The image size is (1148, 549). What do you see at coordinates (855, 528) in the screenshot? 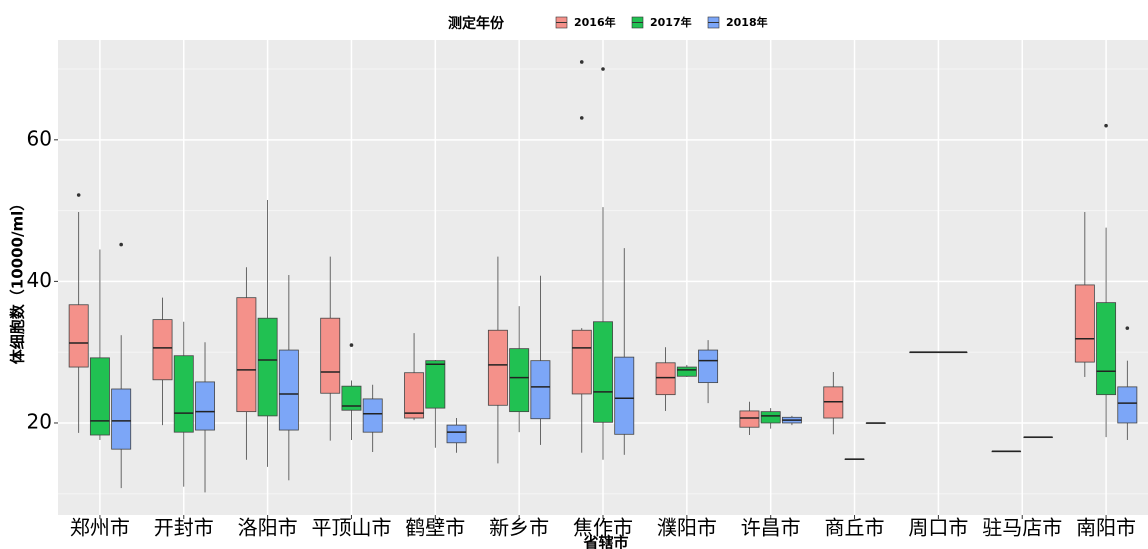
I see `x-tick-label: 商丘市` at bounding box center [855, 528].